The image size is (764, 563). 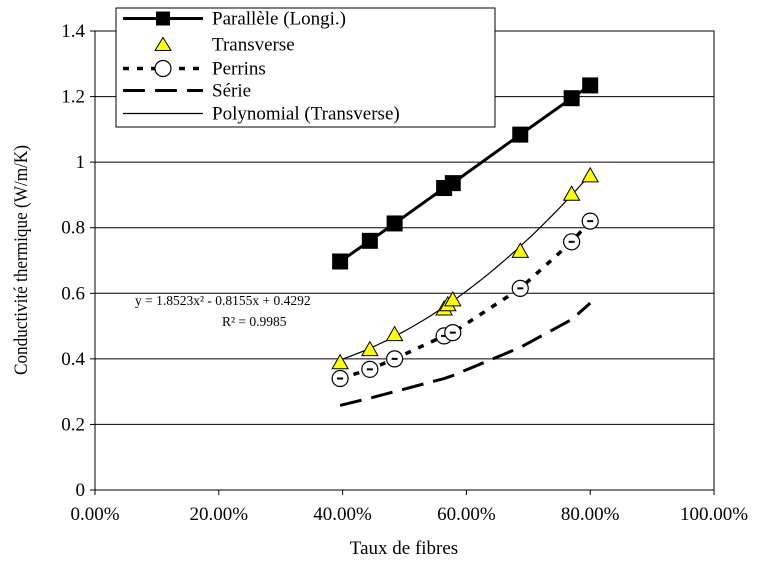 I want to click on y-tick-label-1: 0.2, so click(x=73, y=424).